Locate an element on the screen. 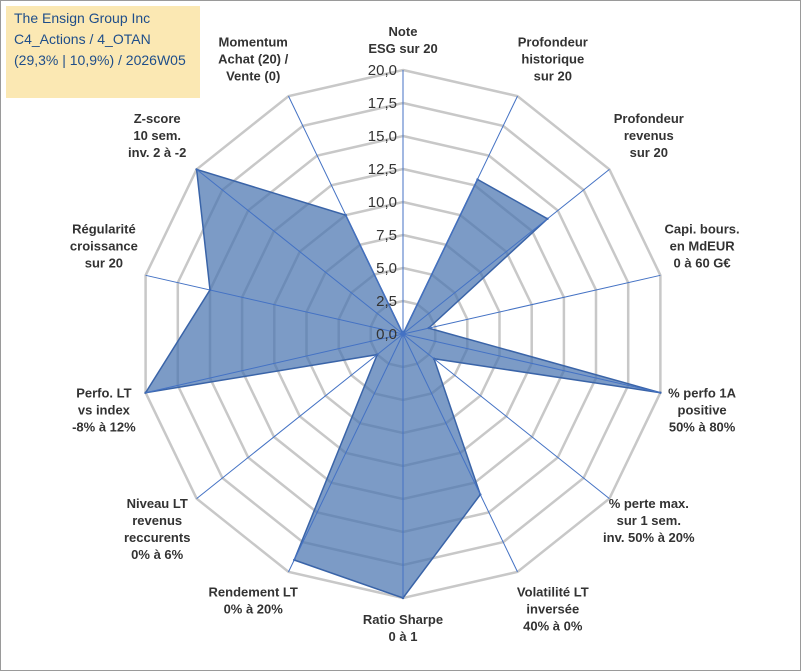  axis-label: Profondeur historique sur 20 is located at coordinates (553, 58).